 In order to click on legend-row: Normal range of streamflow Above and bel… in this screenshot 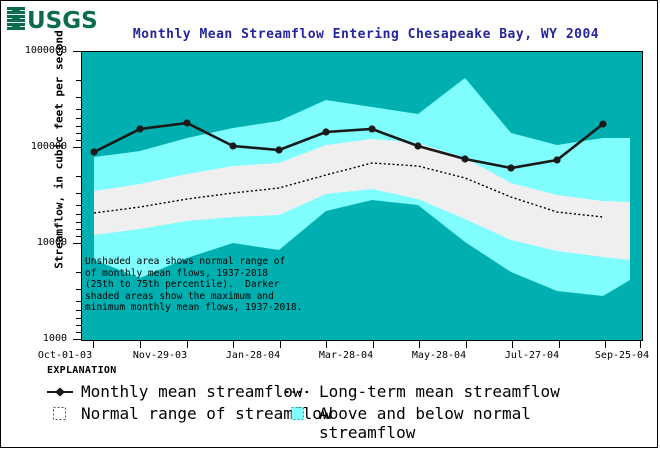, I will do `click(337, 422)`.